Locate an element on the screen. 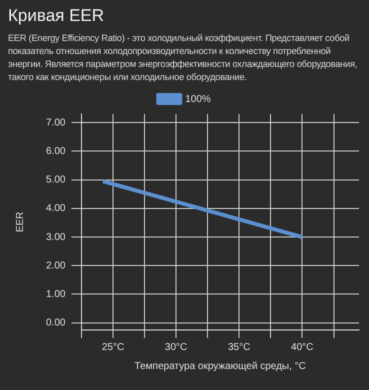  x-tick-label: 40°C is located at coordinates (302, 347).